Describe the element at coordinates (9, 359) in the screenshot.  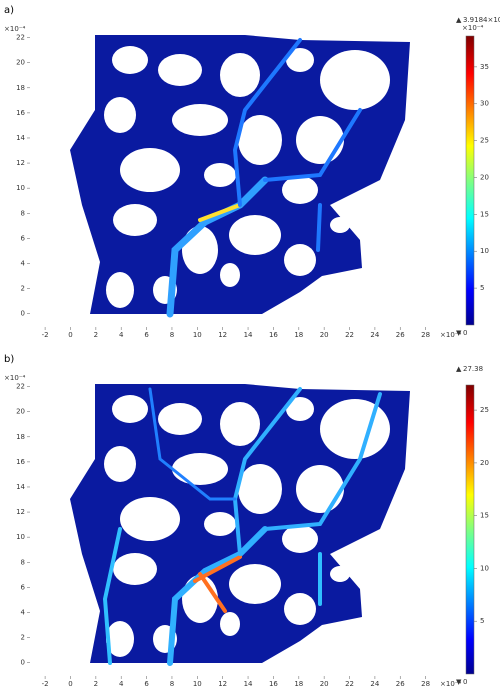
I see `panel-label: b)` at that location.